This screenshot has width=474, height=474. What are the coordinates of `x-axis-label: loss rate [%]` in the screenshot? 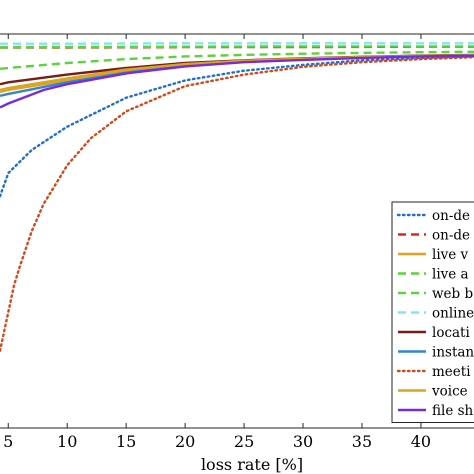 It's located at (252, 464).